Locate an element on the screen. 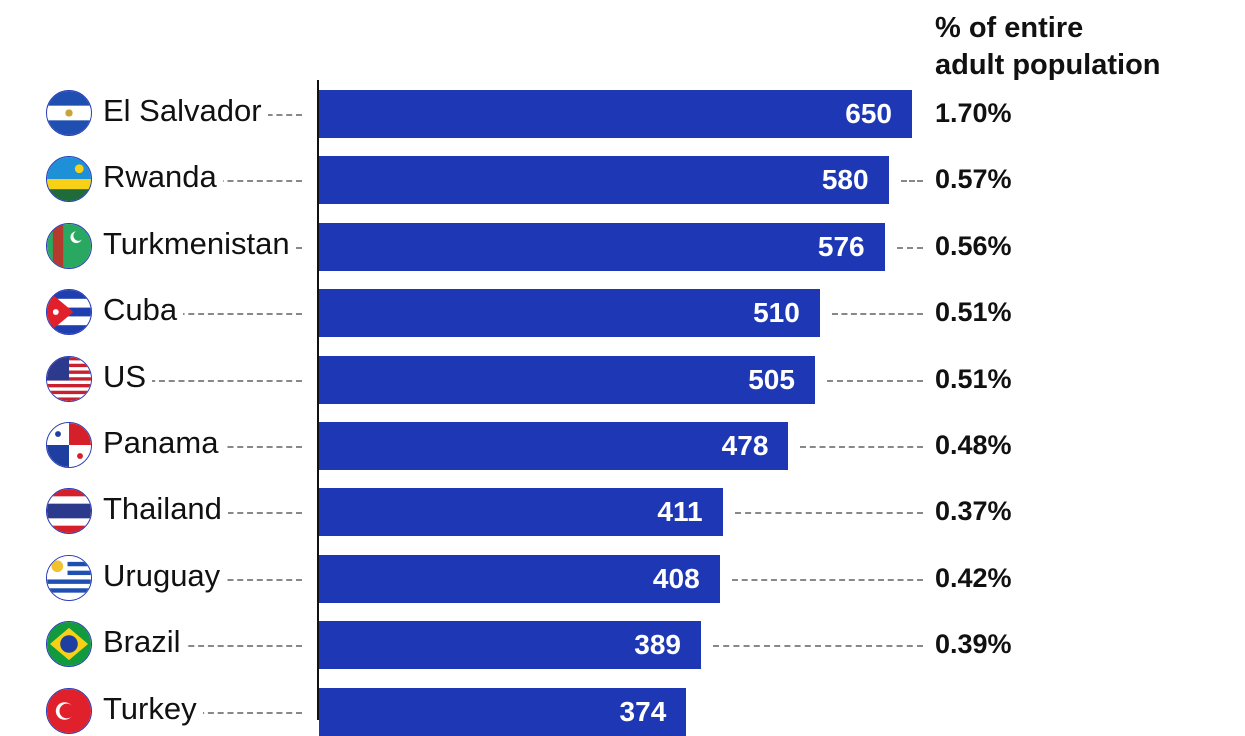 The height and width of the screenshot is (736, 1245). bar-row: US 505 0.51% is located at coordinates (622, 379).